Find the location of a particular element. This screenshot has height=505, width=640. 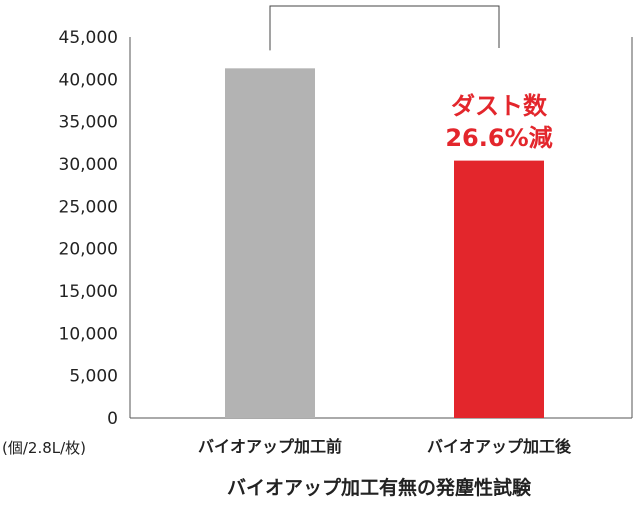

y-tick-label: 0 is located at coordinates (112, 419).